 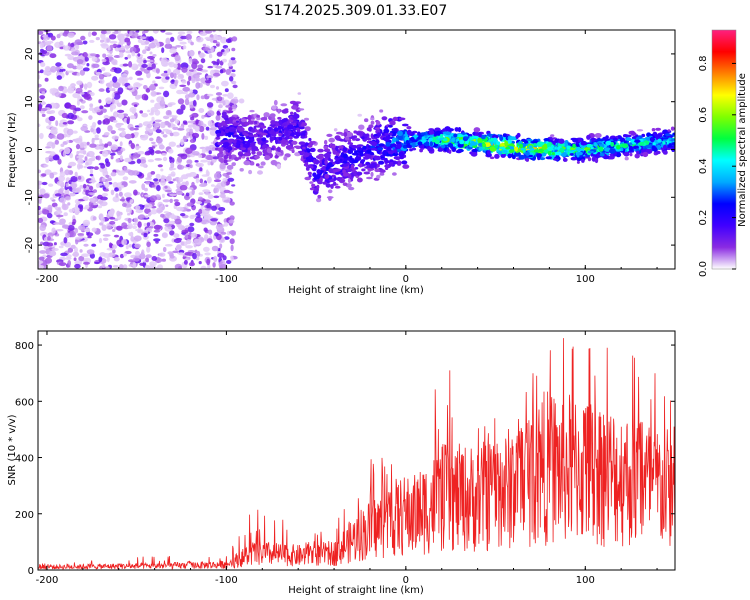 What do you see at coordinates (703, 166) in the screenshot?
I see `colorbar-tick-label: 0.4` at bounding box center [703, 166].